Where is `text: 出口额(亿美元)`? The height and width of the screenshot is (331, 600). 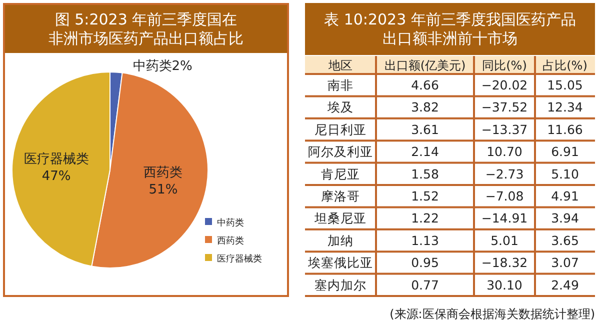
text: 出口额(亿美元) is located at coordinates (425, 65).